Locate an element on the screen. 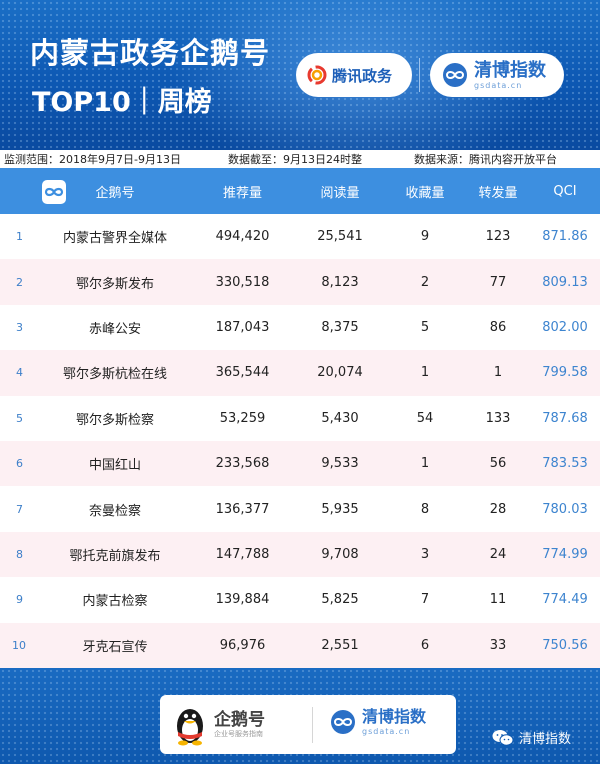 This screenshot has width=600, height=764. row-favorite: 54 is located at coordinates (425, 418).